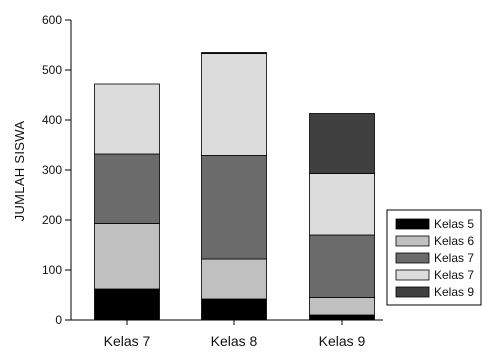 The height and width of the screenshot is (355, 489). I want to click on y-tick-label: 300, so click(52, 170).